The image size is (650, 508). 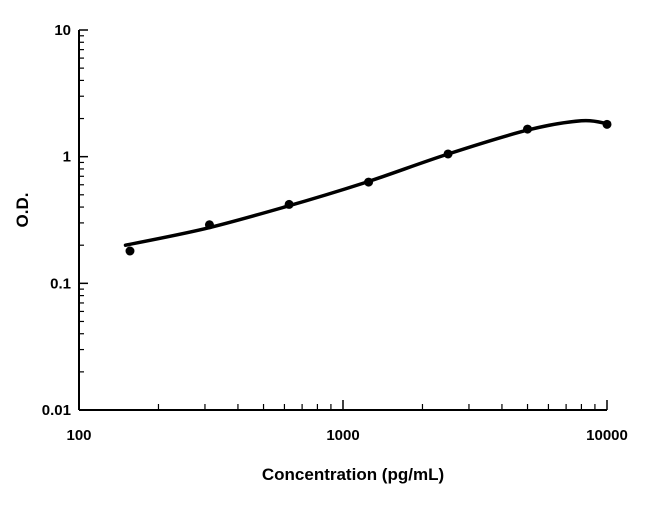 I want to click on y-tick-label: 0.1, so click(x=60, y=283).